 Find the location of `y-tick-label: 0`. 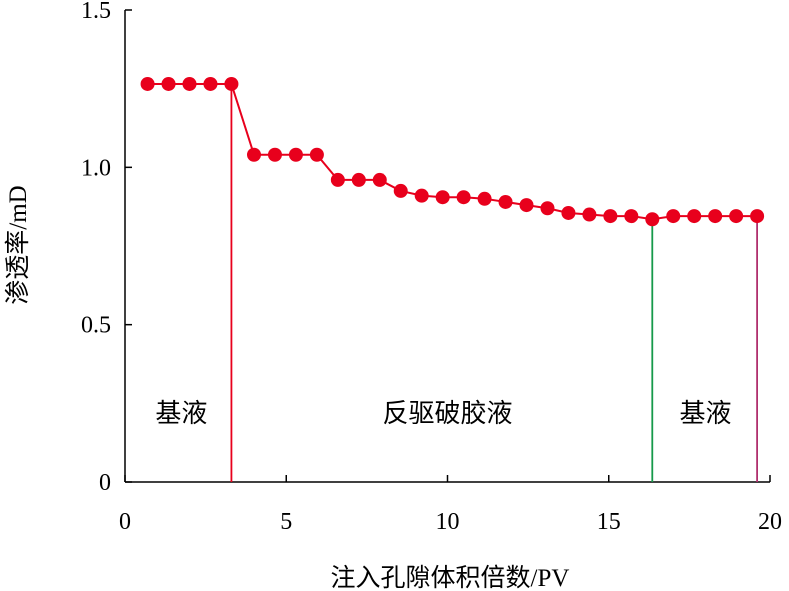

y-tick-label: 0 is located at coordinates (105, 483).